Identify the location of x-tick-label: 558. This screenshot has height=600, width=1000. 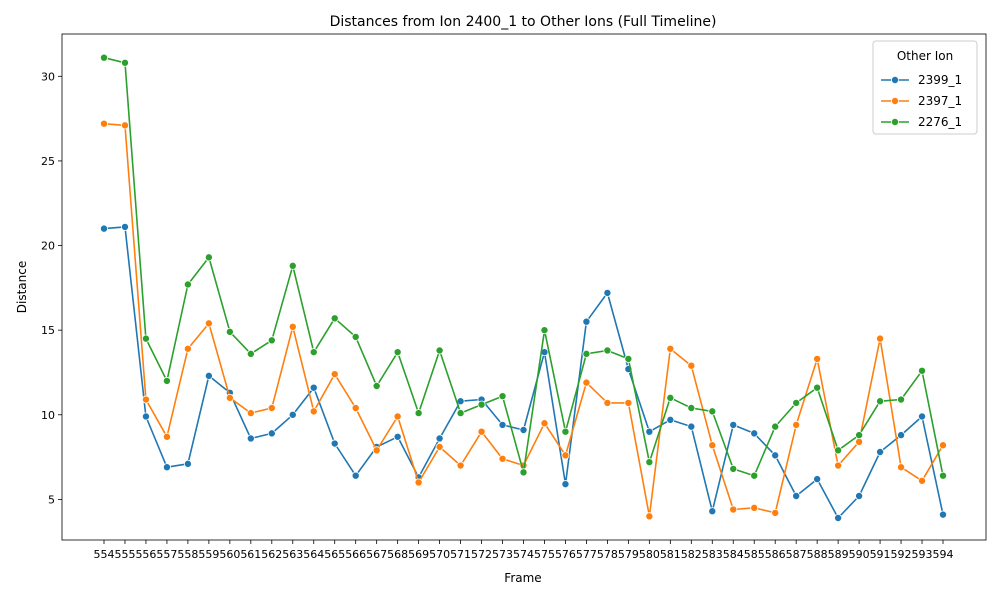
(187, 554).